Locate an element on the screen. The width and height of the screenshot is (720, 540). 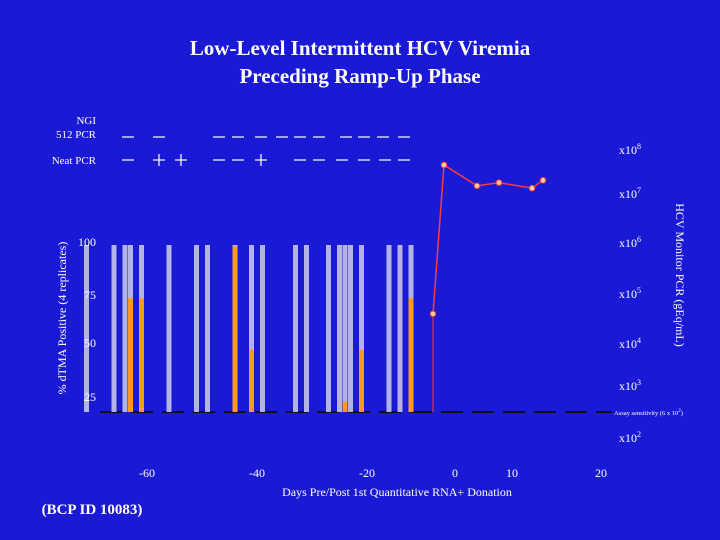
right-tick-label: x108 is located at coordinates (630, 149).